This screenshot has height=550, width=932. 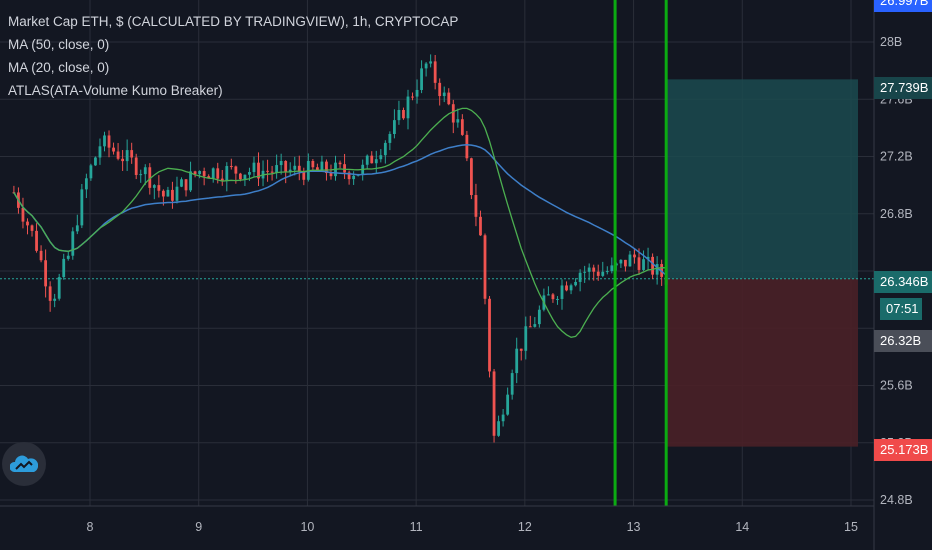 I want to click on x-tick-label: 12, so click(x=525, y=527).